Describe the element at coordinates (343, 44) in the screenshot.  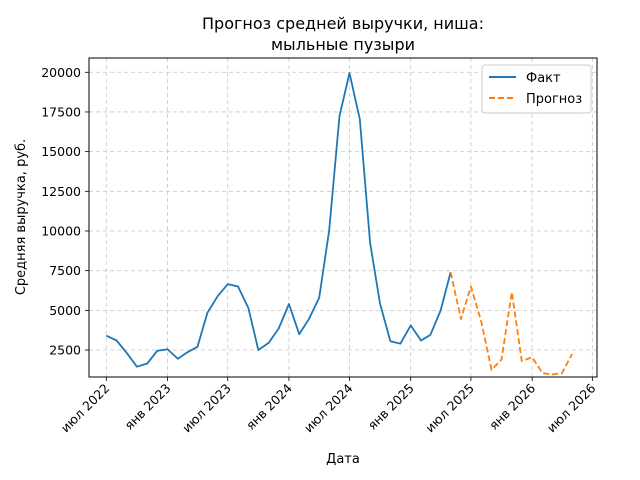
I see `chart-title-line-2: мыльные пузыри` at that location.